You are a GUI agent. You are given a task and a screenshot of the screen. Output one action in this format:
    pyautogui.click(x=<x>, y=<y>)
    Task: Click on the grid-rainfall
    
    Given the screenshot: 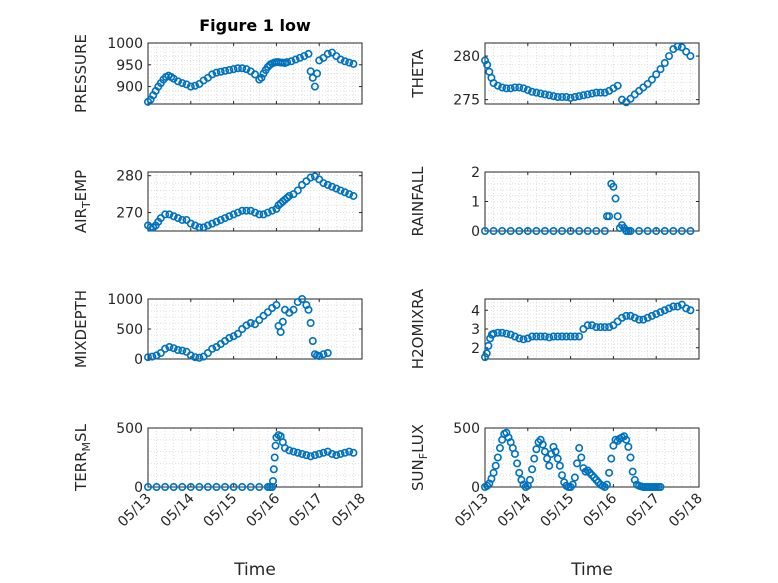 What is the action you would take?
    pyautogui.click(x=592, y=201)
    